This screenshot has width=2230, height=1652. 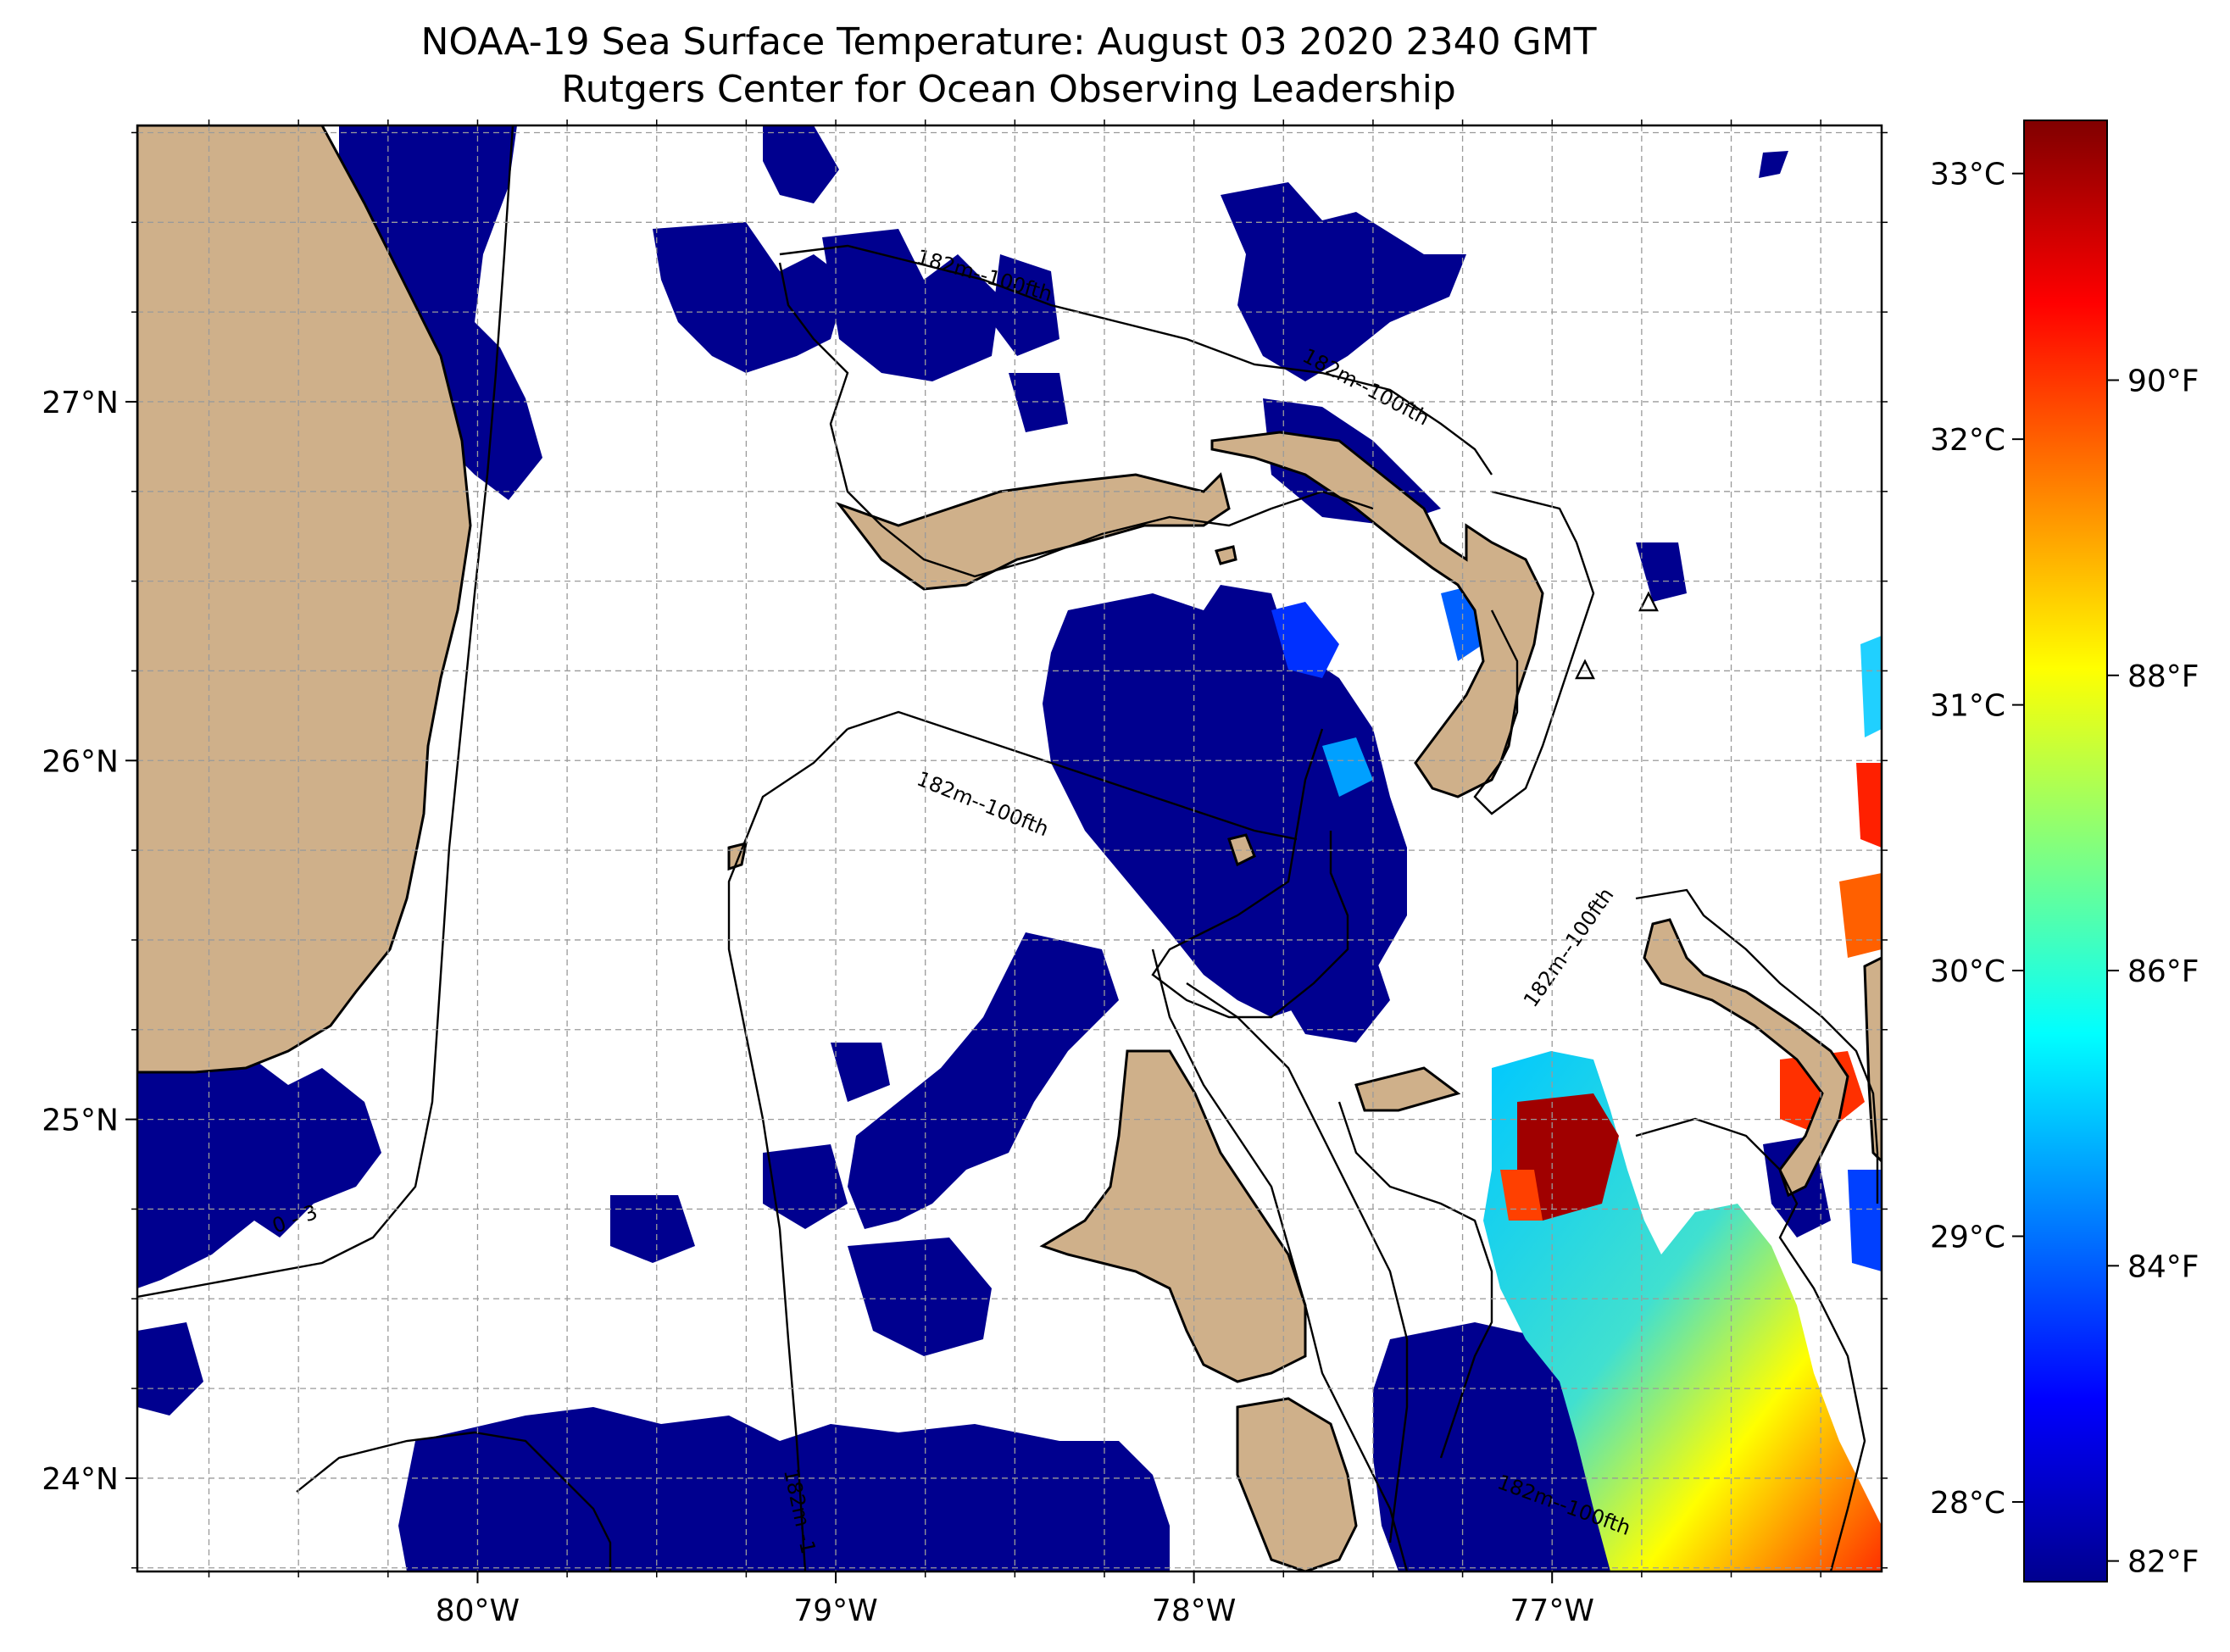 I want to click on lon-tick-label: 78°W, so click(x=1194, y=1611).